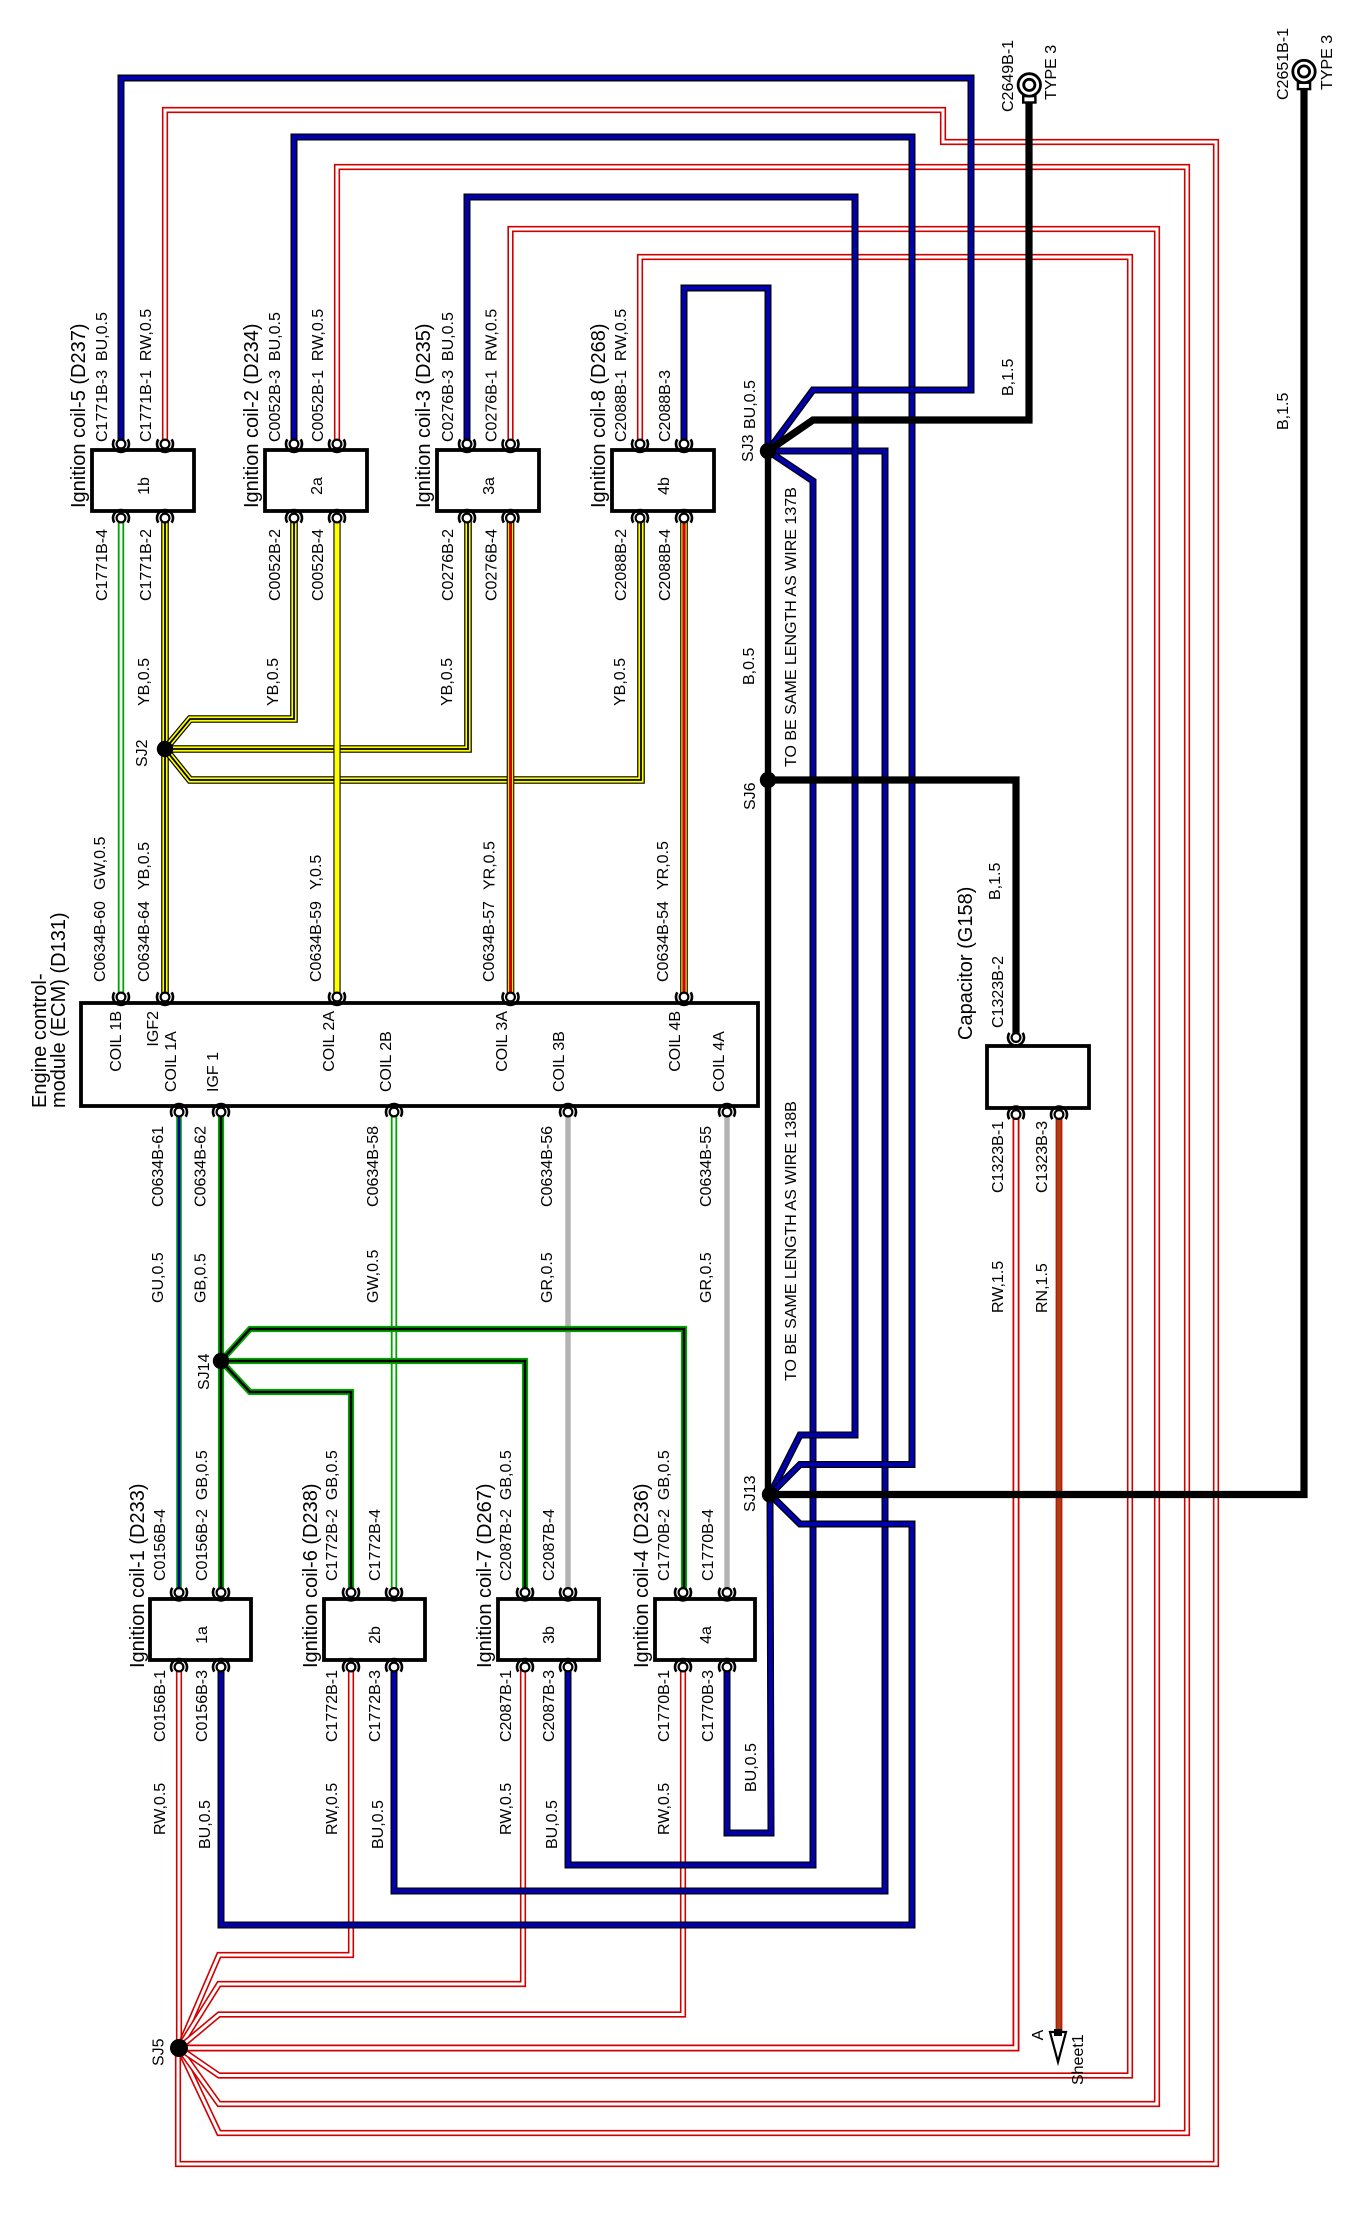 This screenshot has height=2215, width=1371. What do you see at coordinates (79, 415) in the screenshot?
I see `svg-text: Ignition coil-5 (D237)` at bounding box center [79, 415].